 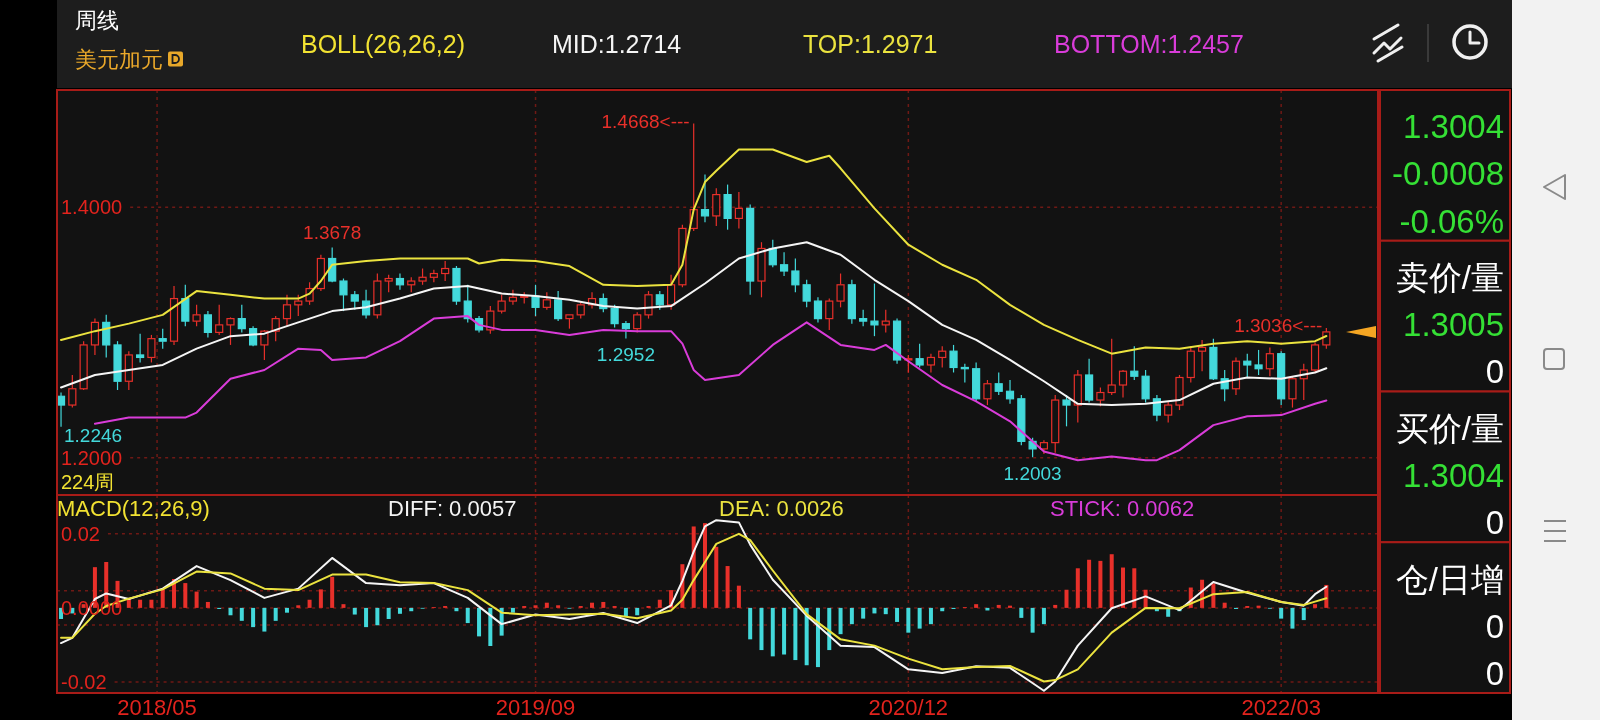 What do you see at coordinates (1032, 473) in the screenshot?
I see `annotation: 1.2003` at bounding box center [1032, 473].